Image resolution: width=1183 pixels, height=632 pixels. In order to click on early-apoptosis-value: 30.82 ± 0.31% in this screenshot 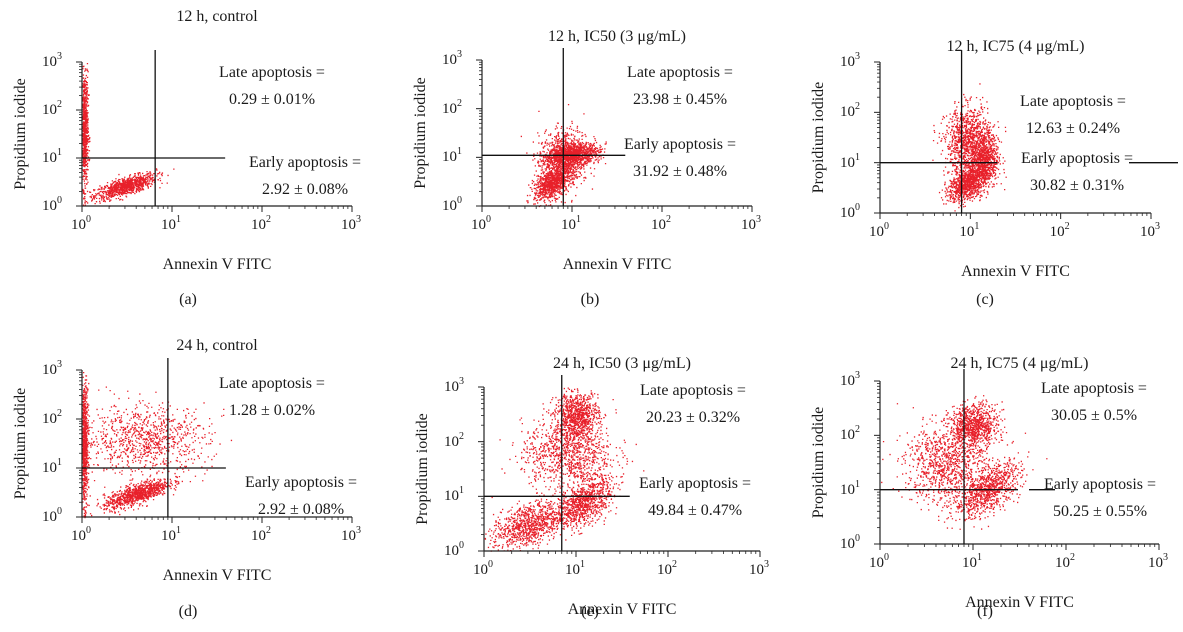, I will do `click(1077, 185)`.